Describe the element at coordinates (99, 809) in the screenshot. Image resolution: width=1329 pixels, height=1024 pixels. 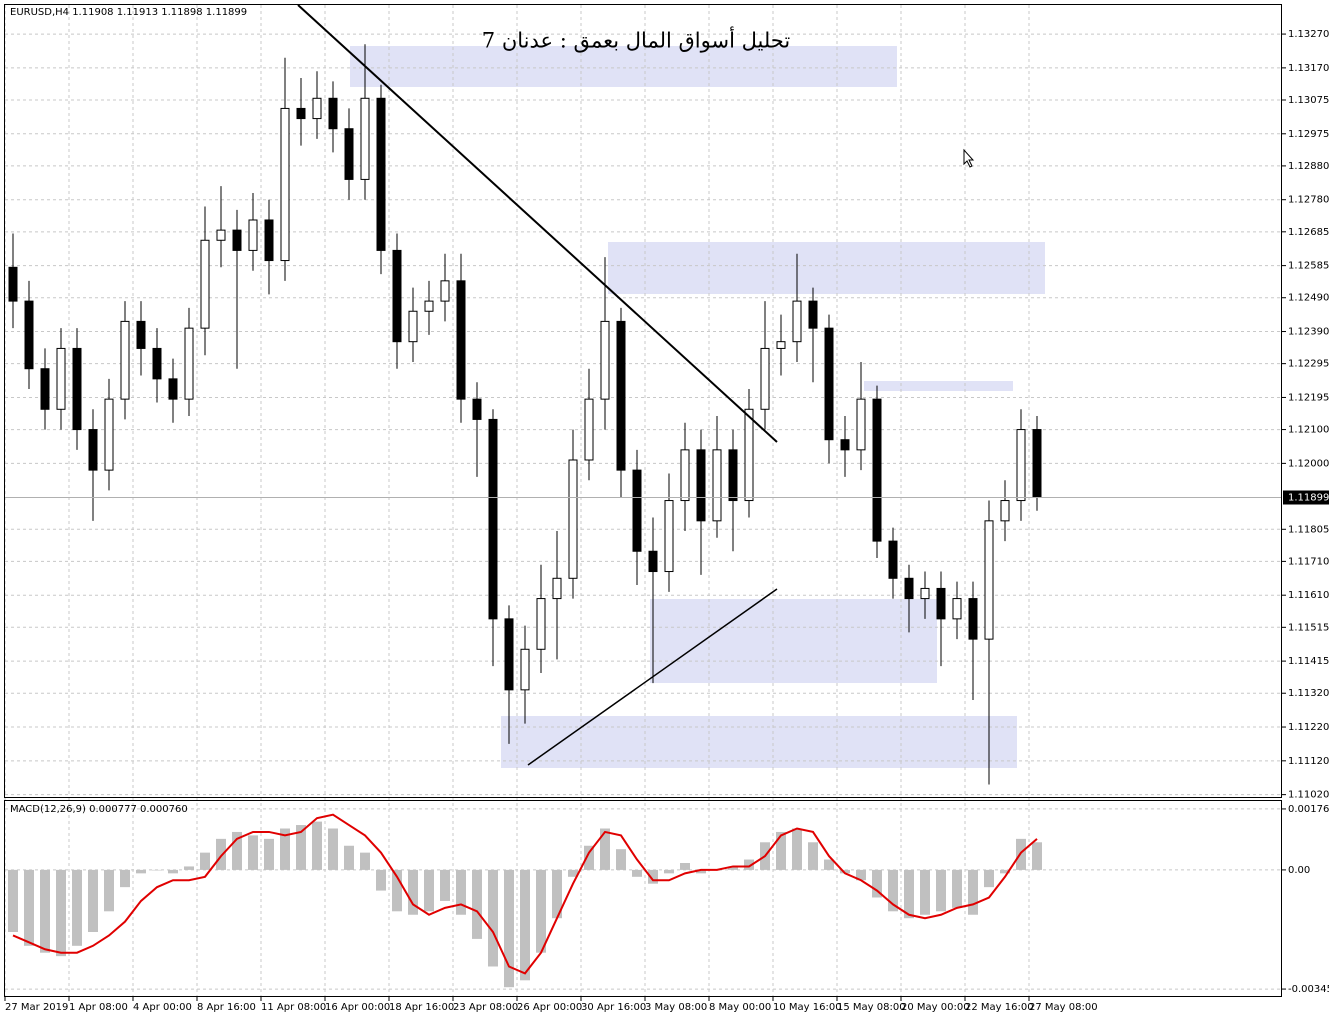
I see `macd-label: MACD(12,26,9) 0.000777 0.000760` at that location.